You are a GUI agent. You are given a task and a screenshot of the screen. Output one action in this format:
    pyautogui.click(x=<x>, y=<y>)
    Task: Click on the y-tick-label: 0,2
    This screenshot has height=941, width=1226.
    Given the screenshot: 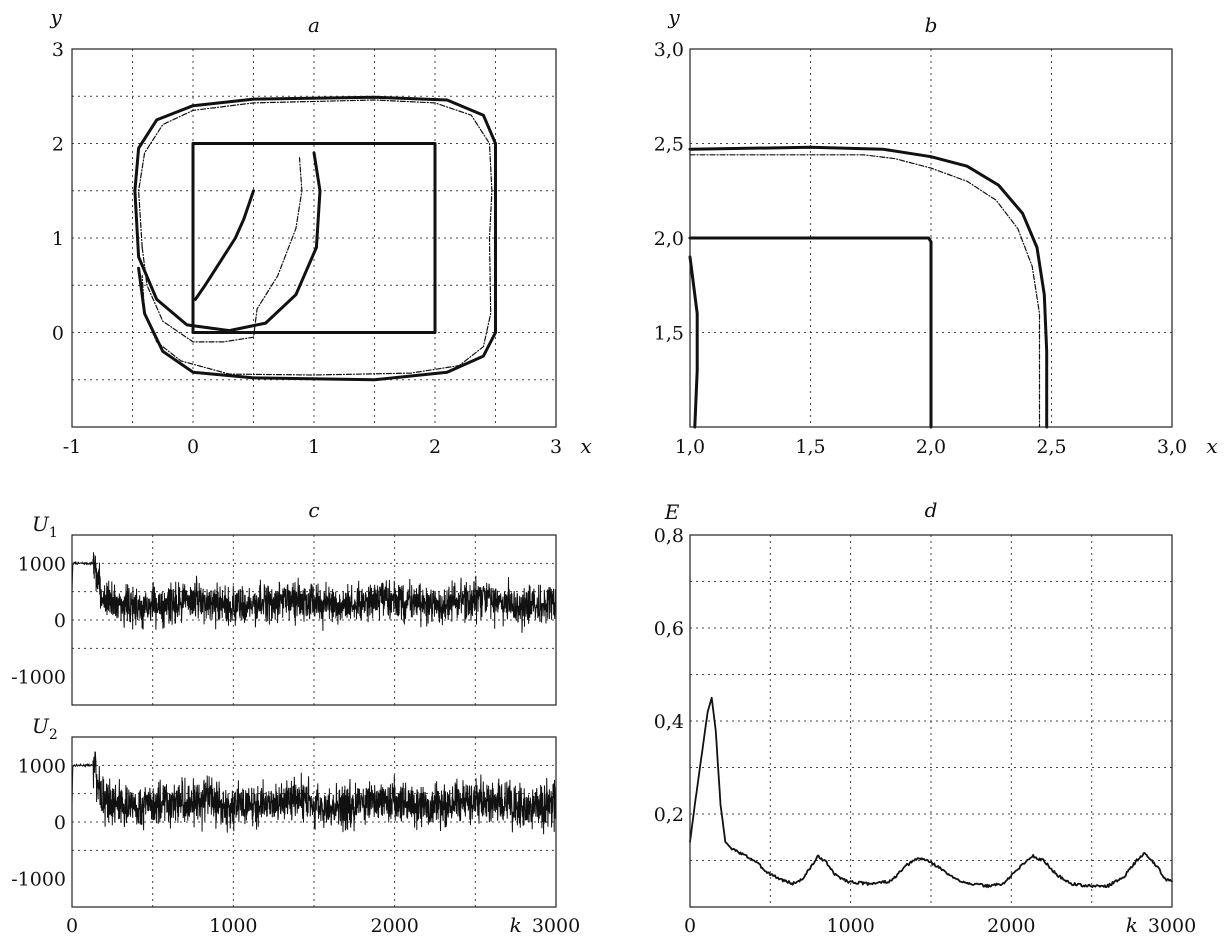 What is the action you would take?
    pyautogui.click(x=669, y=815)
    